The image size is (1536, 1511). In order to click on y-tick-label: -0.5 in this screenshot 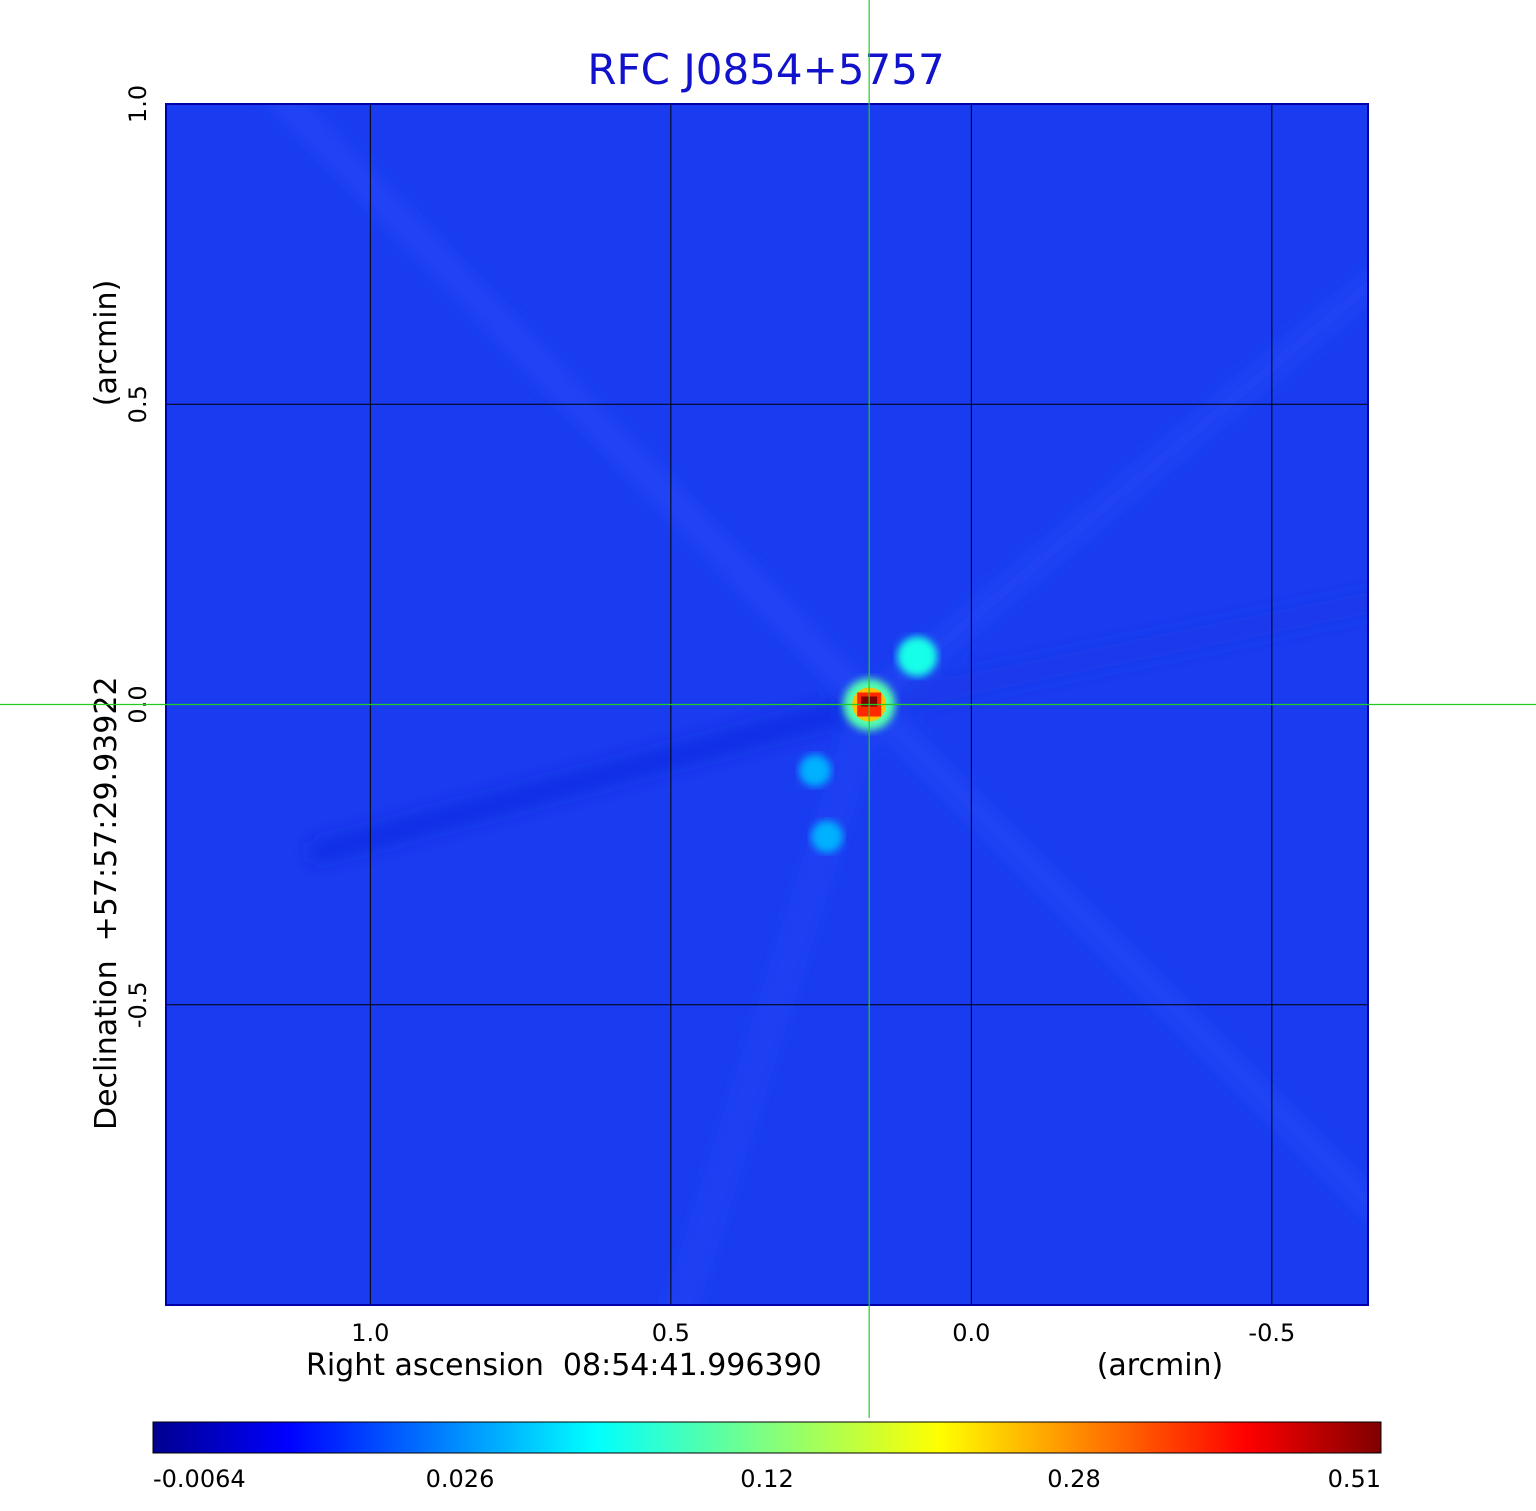, I will do `click(138, 1004)`.